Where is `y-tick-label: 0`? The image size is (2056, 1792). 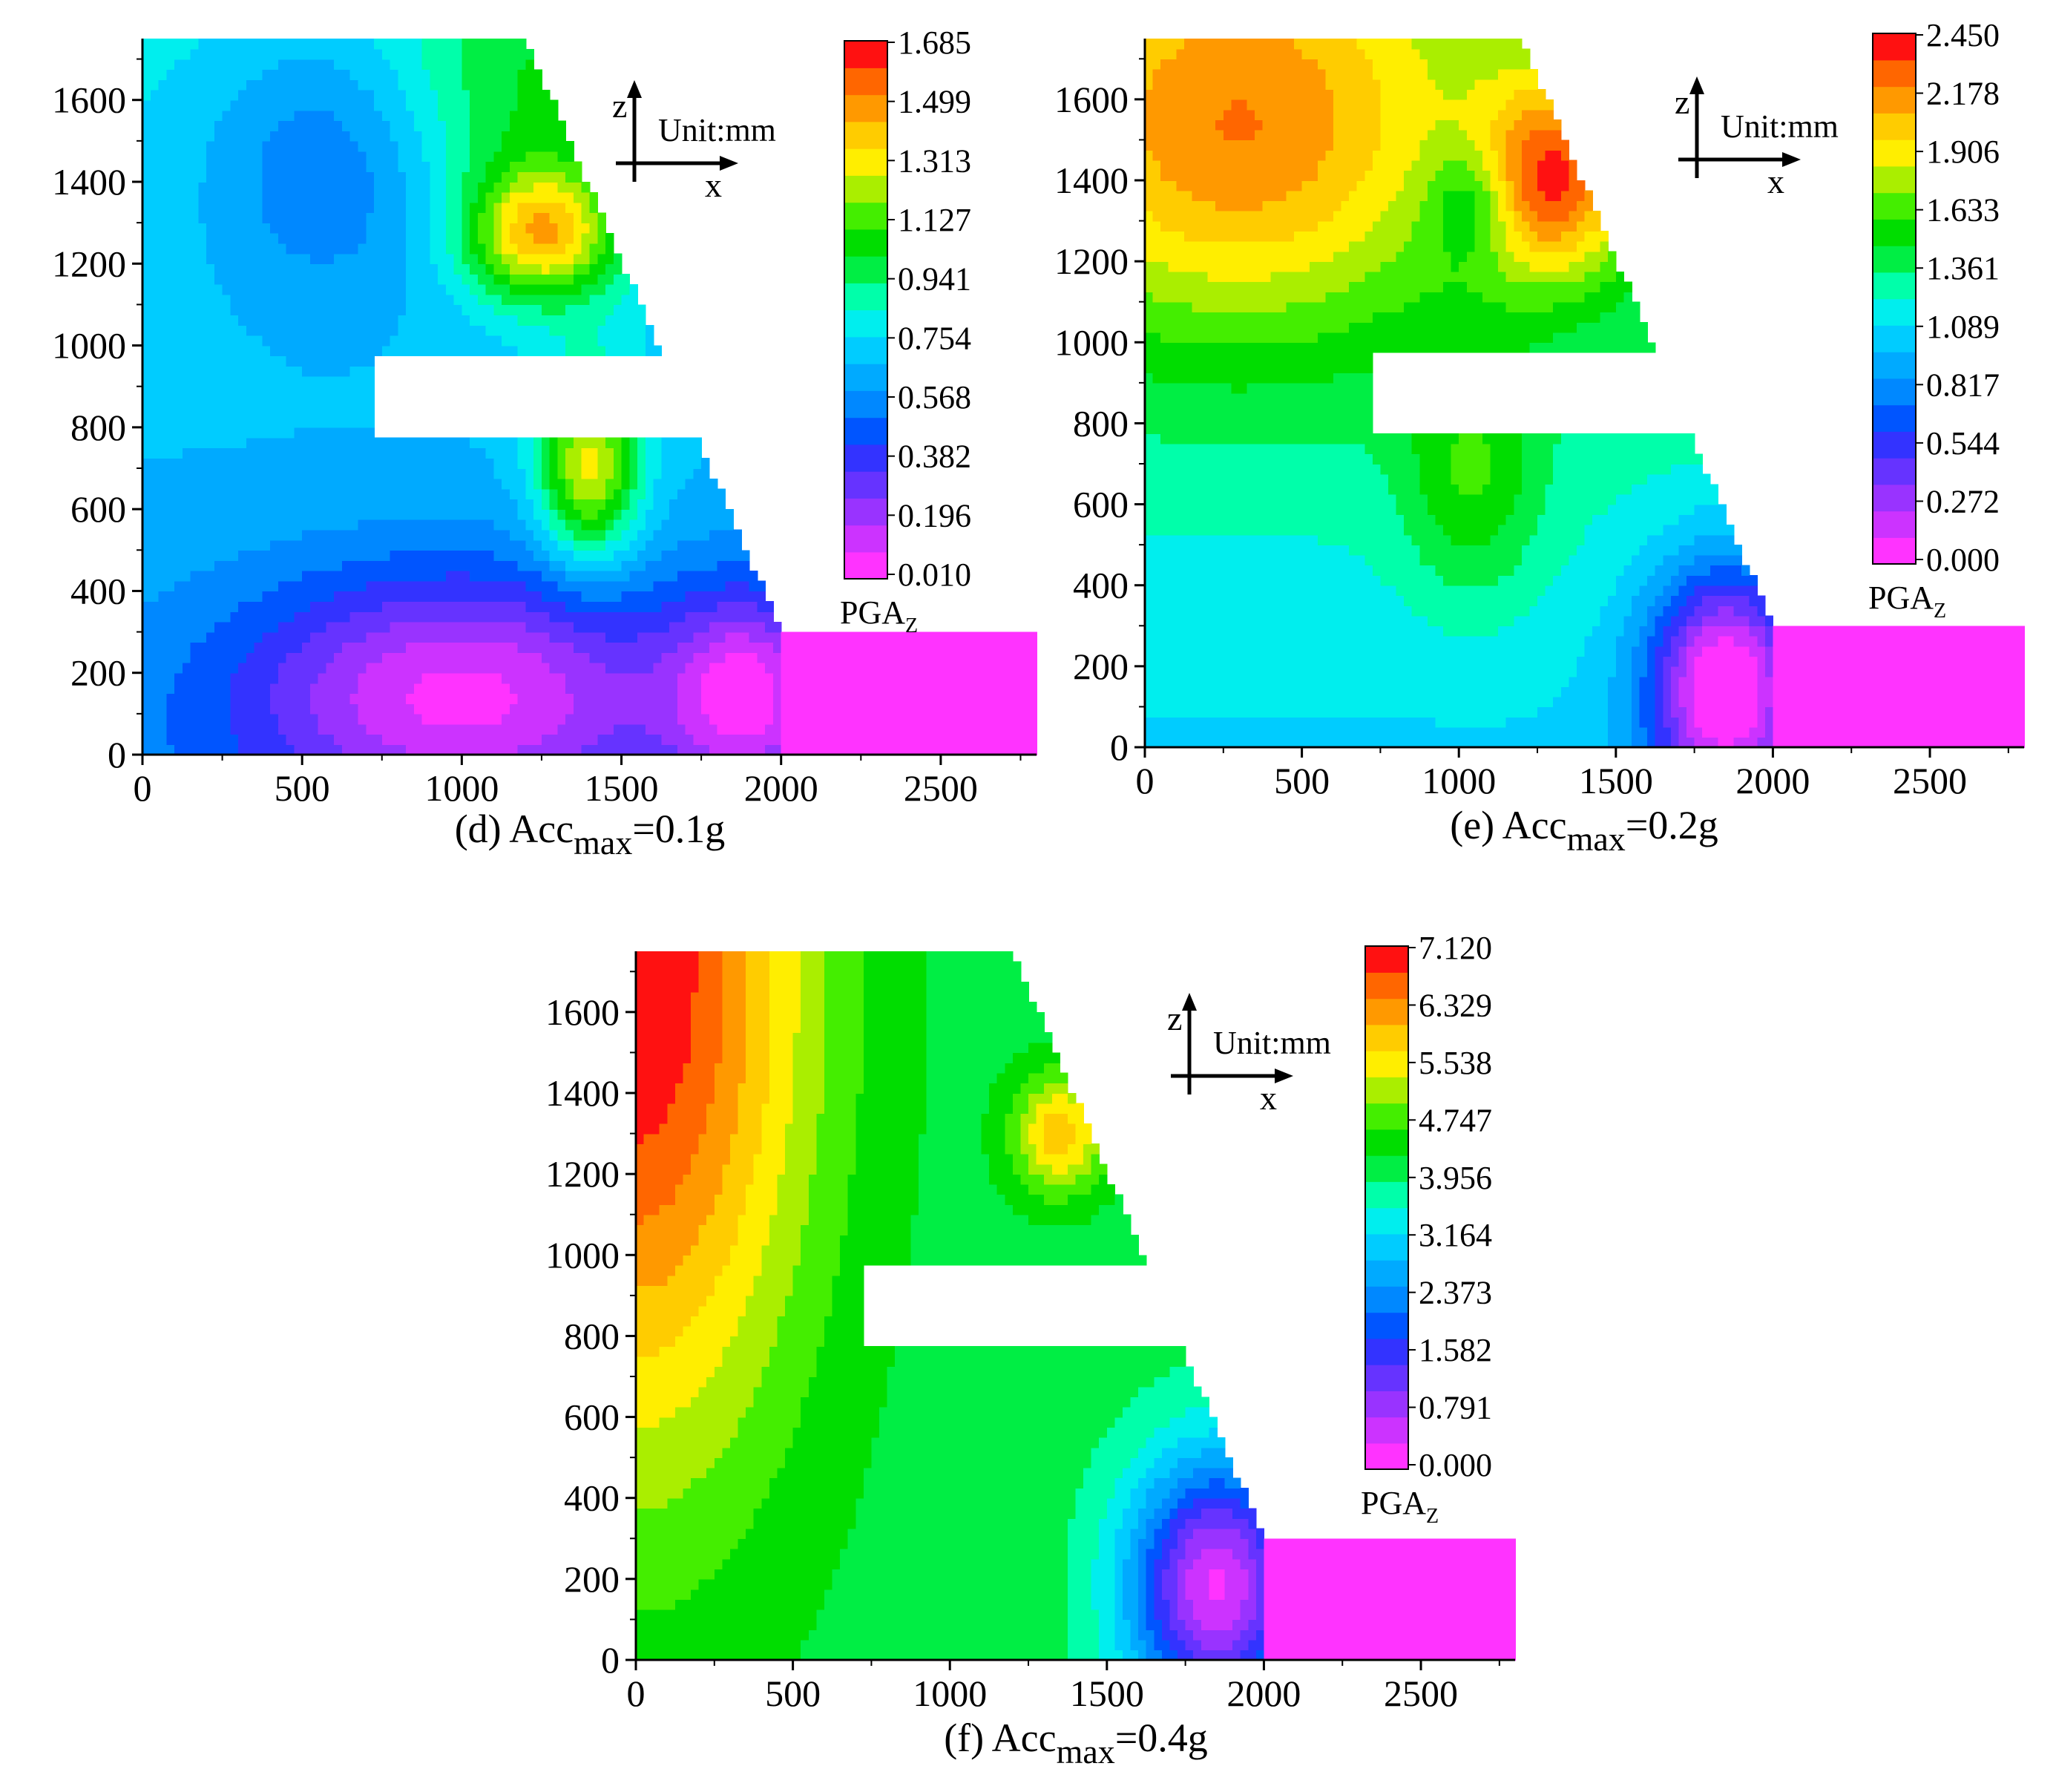
y-tick-label: 0 is located at coordinates (117, 754).